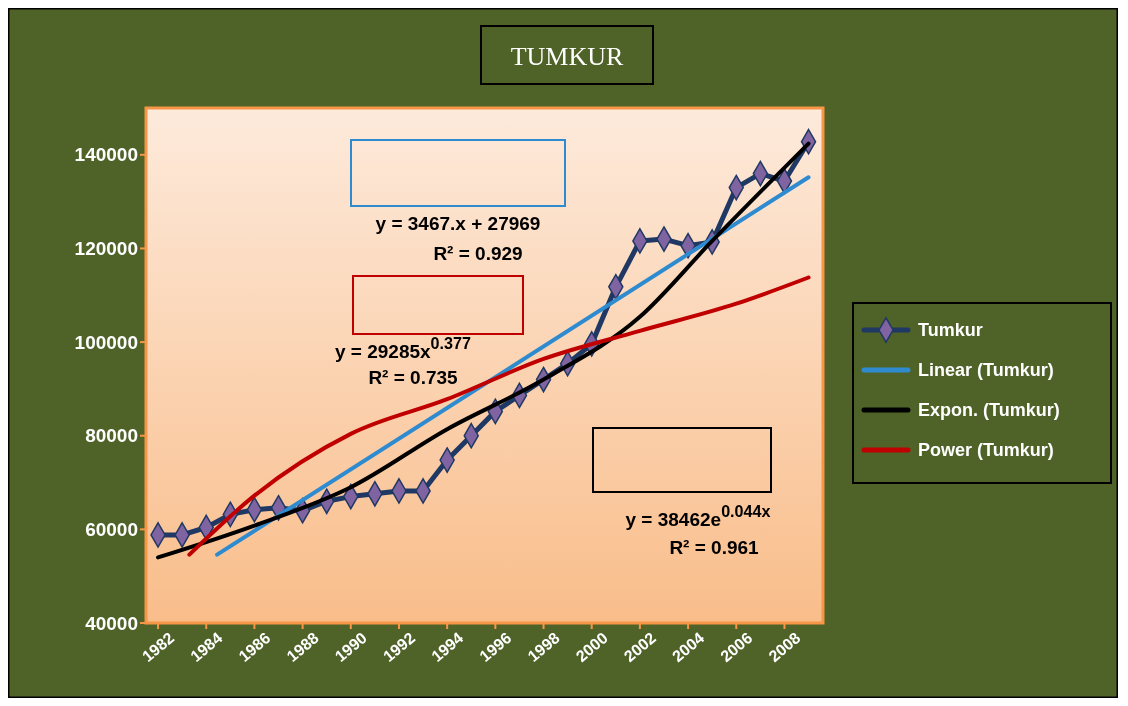  I want to click on annotation: R² = 0.929, so click(478, 253).